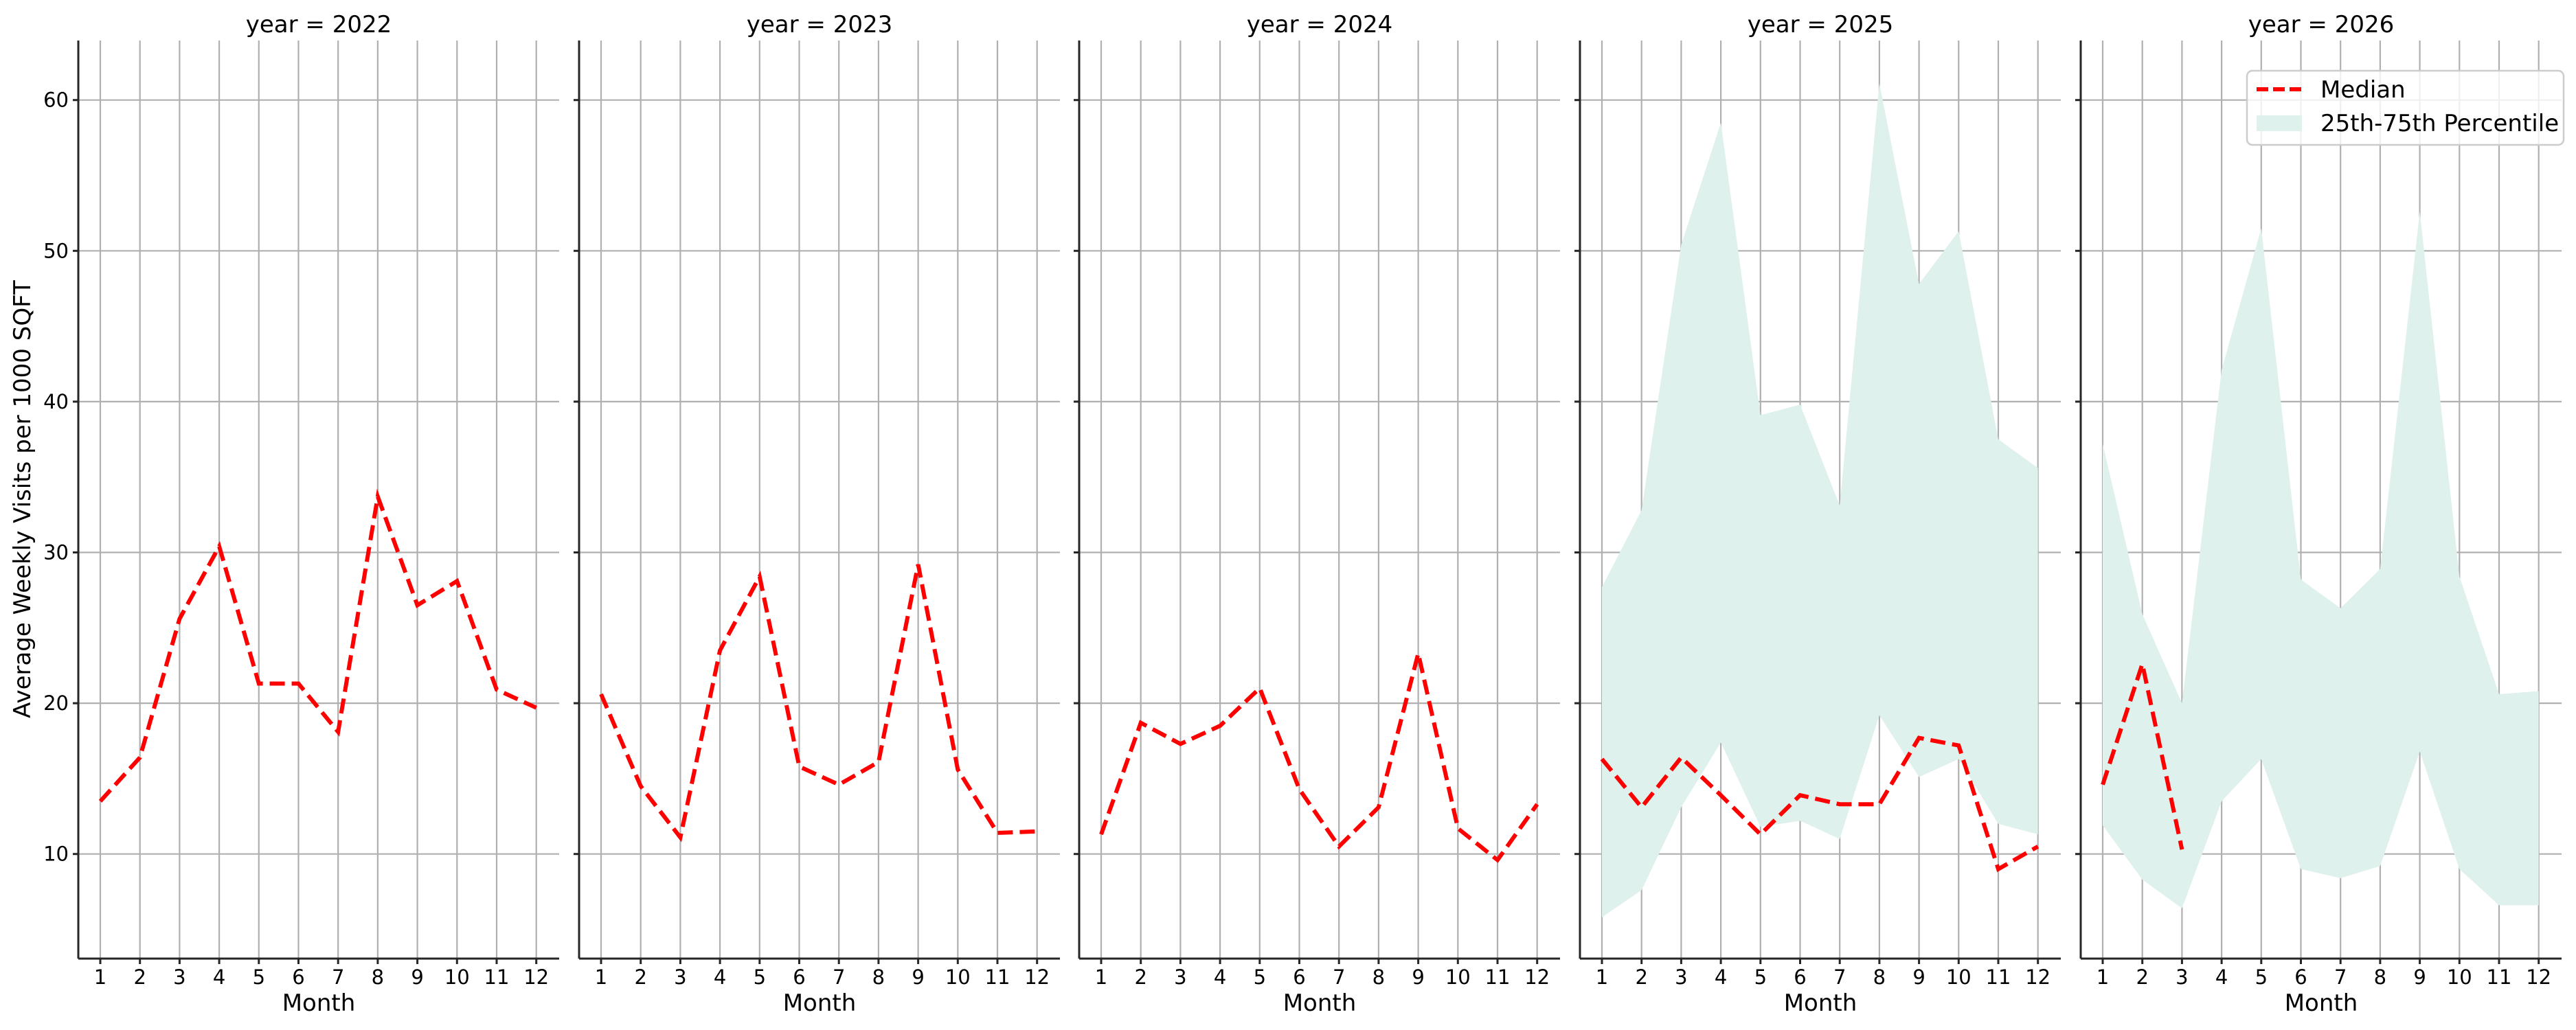 The height and width of the screenshot is (1030, 2576). What do you see at coordinates (56, 854) in the screenshot?
I see `y-tick-label: 10` at bounding box center [56, 854].